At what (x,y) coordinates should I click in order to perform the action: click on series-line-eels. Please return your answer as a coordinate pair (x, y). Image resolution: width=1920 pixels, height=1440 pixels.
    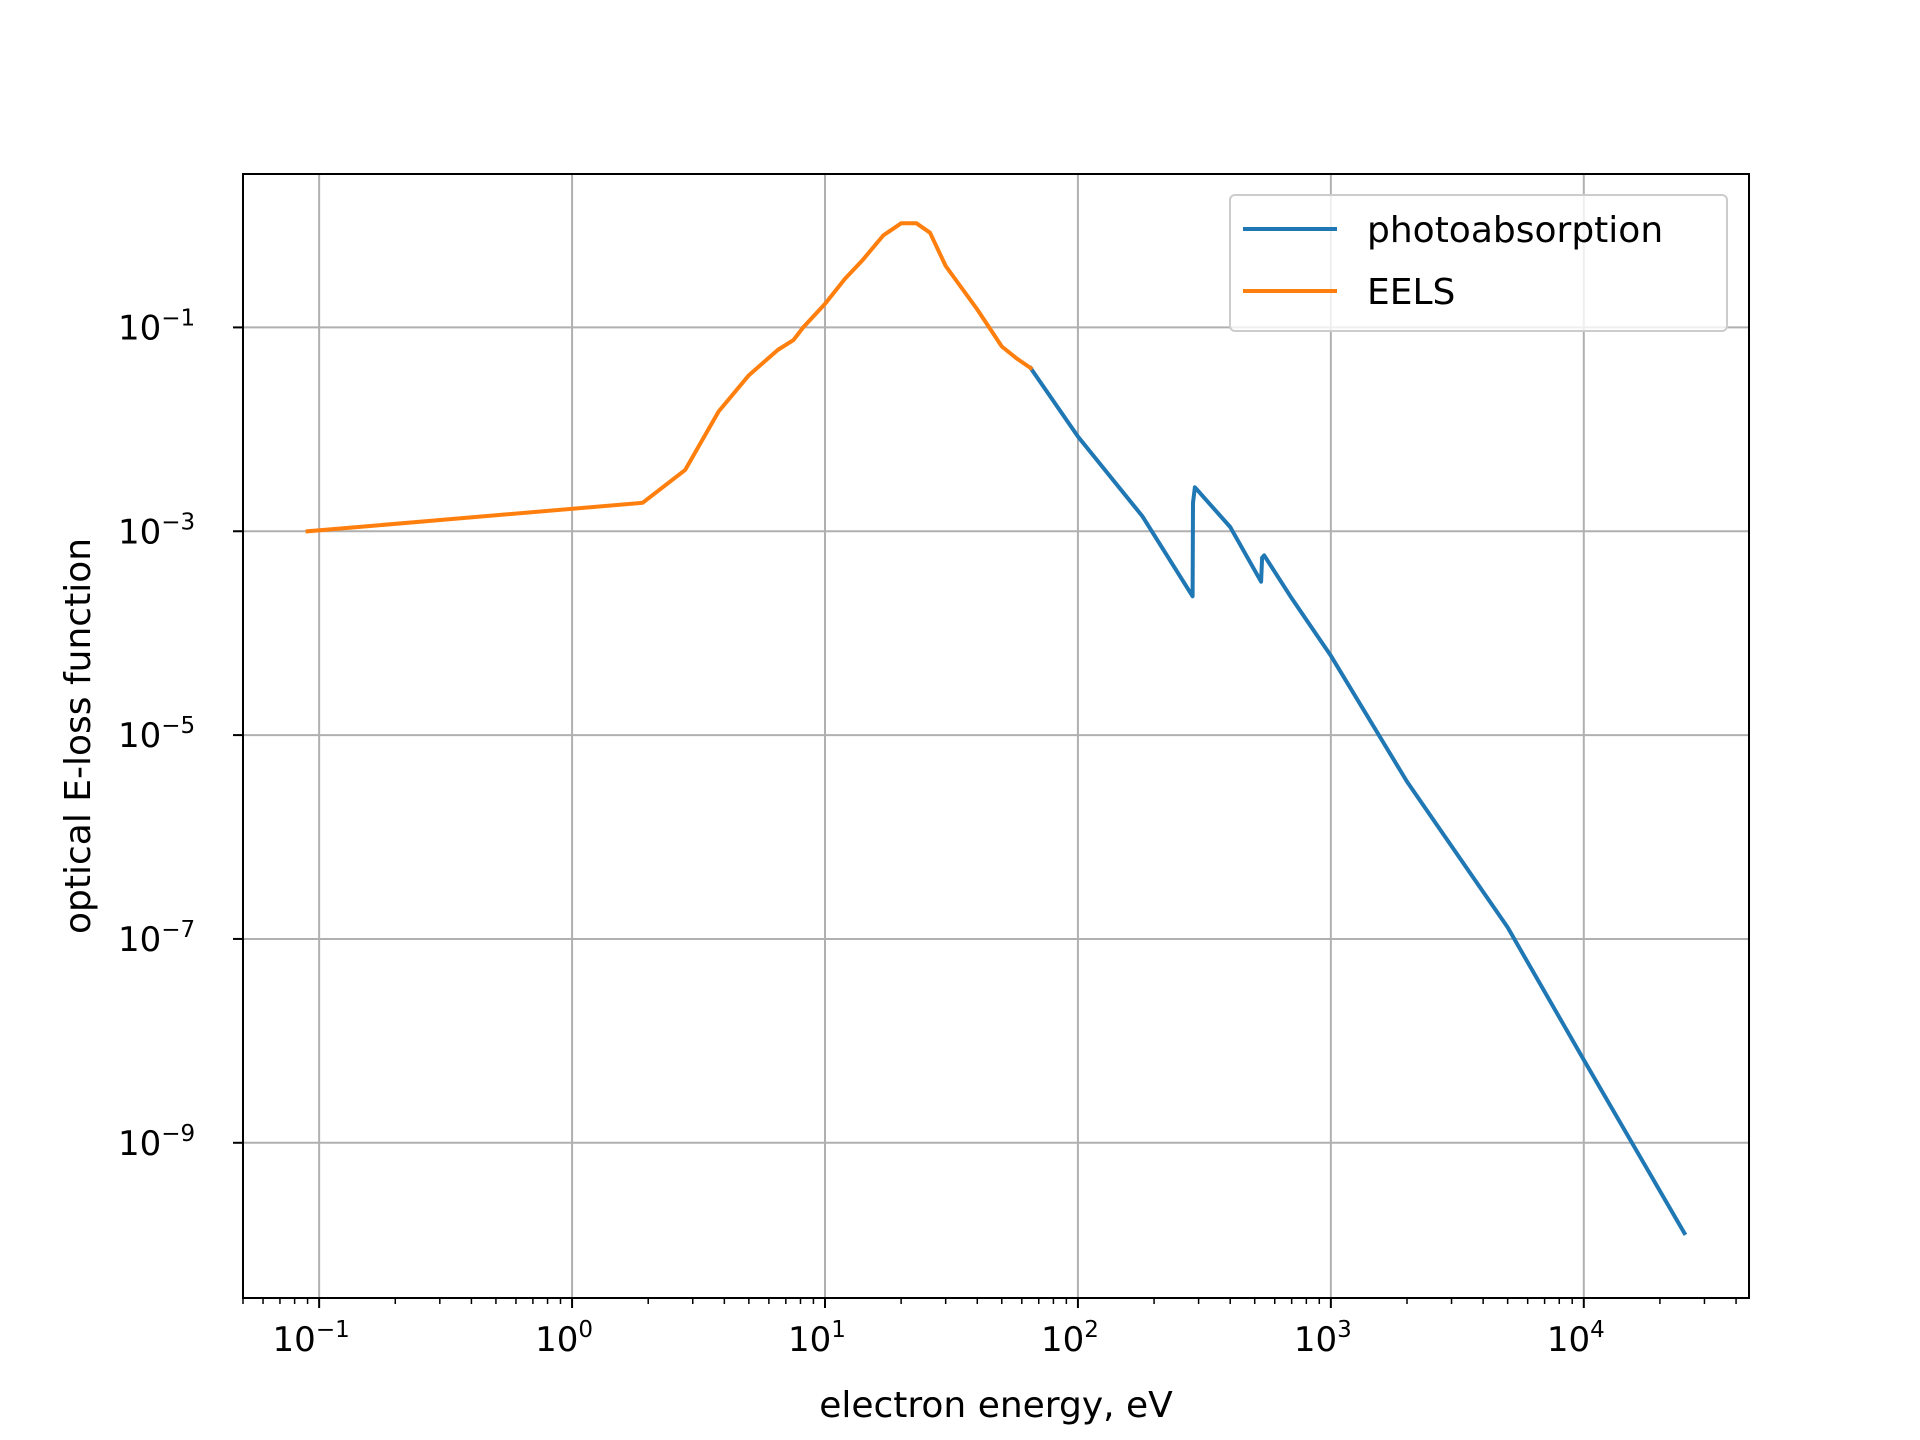
    Looking at the image, I should click on (669, 377).